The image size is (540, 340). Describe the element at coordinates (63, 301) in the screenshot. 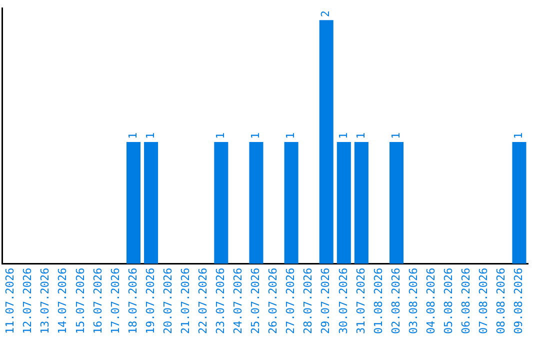

I see `x-tick-label: 14.07.2026` at that location.